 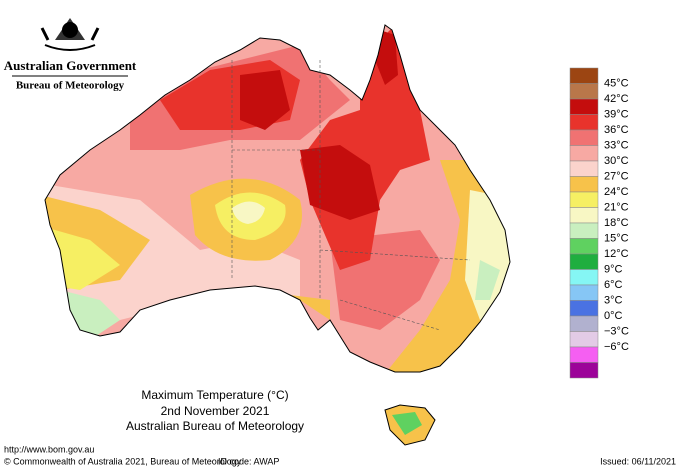 What do you see at coordinates (70, 65) in the screenshot?
I see `org-name: Australian Government` at bounding box center [70, 65].